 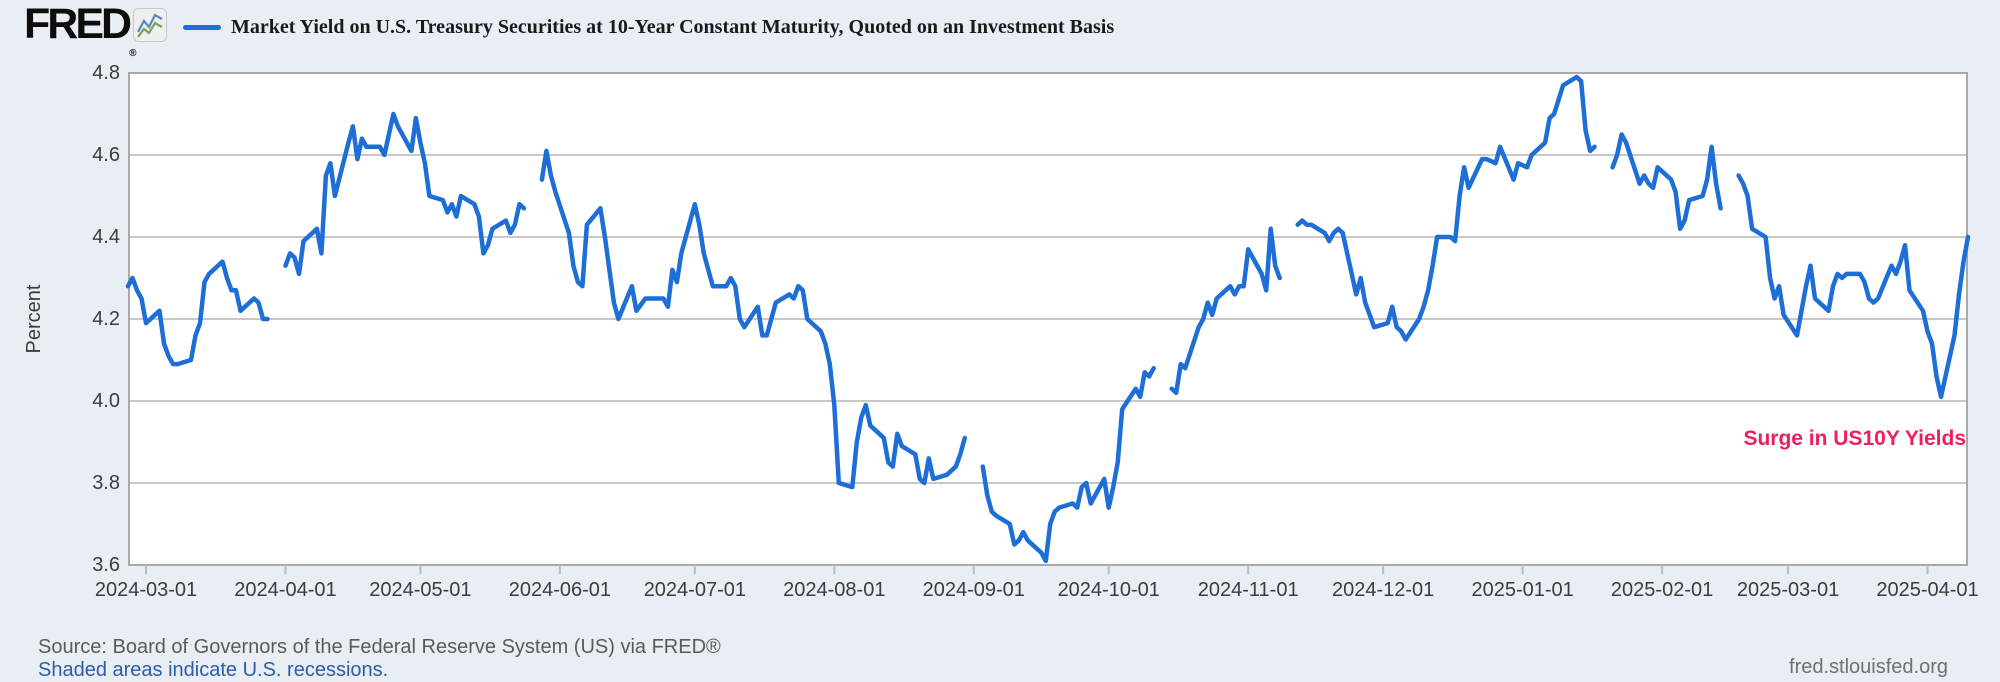 I want to click on x-axis-label: 2024-06-01, so click(x=560, y=590).